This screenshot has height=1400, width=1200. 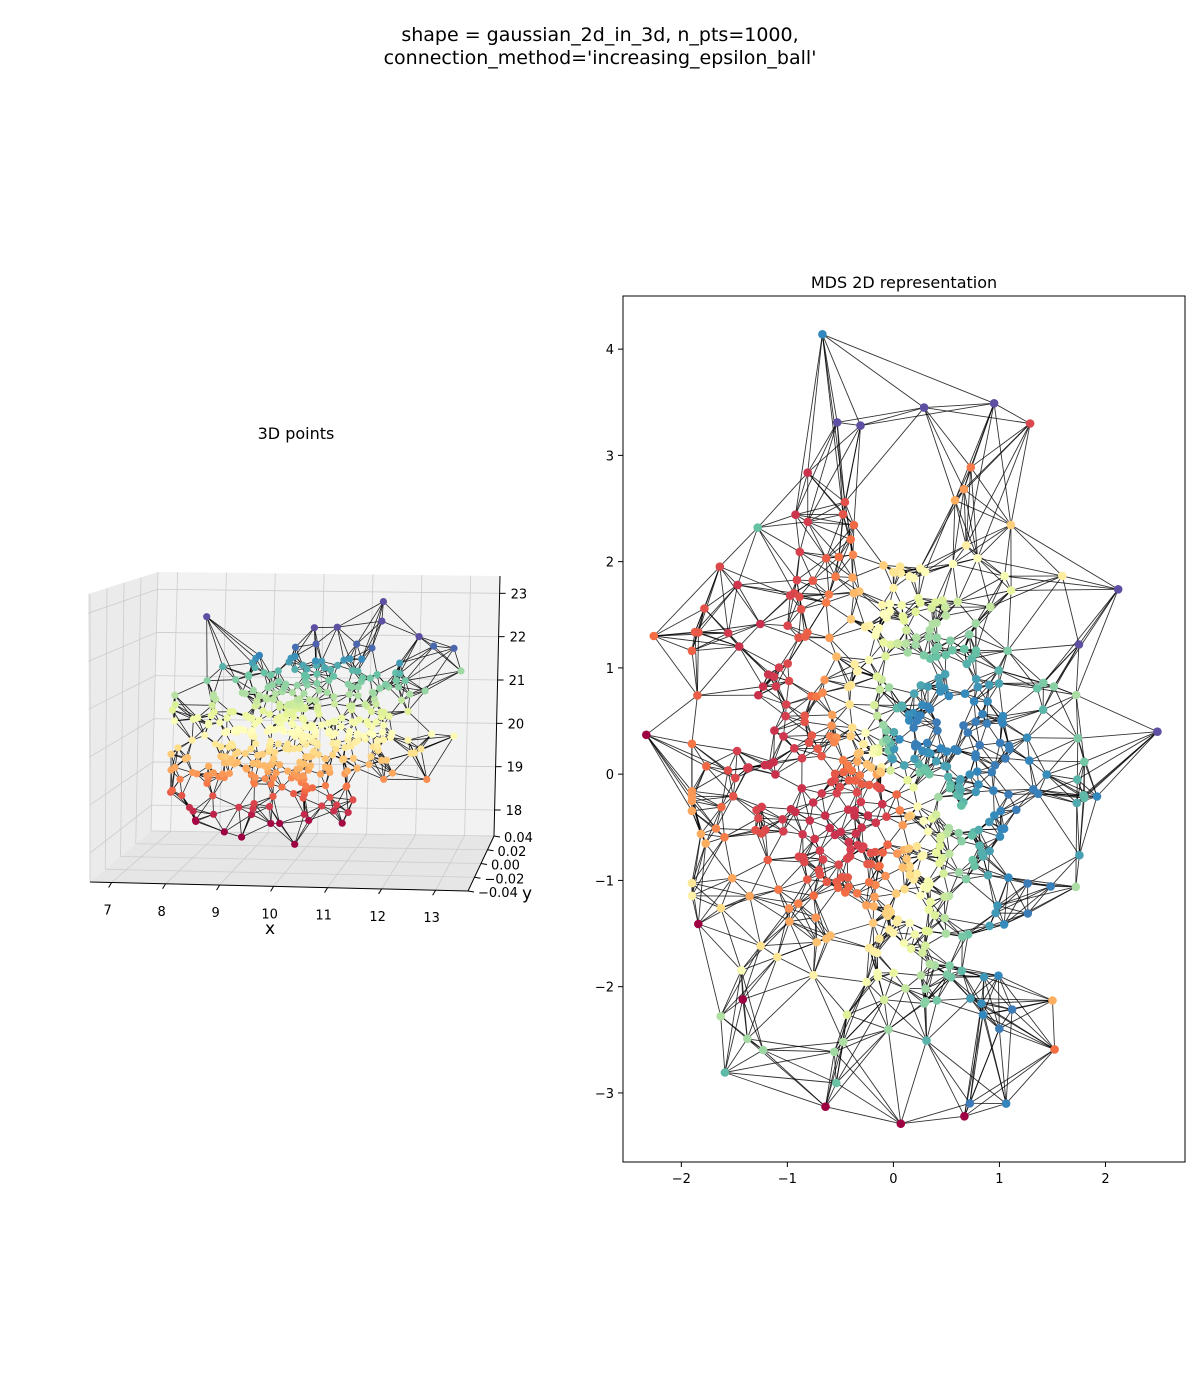 I want to click on x-gridline-back, so click(x=321, y=703).